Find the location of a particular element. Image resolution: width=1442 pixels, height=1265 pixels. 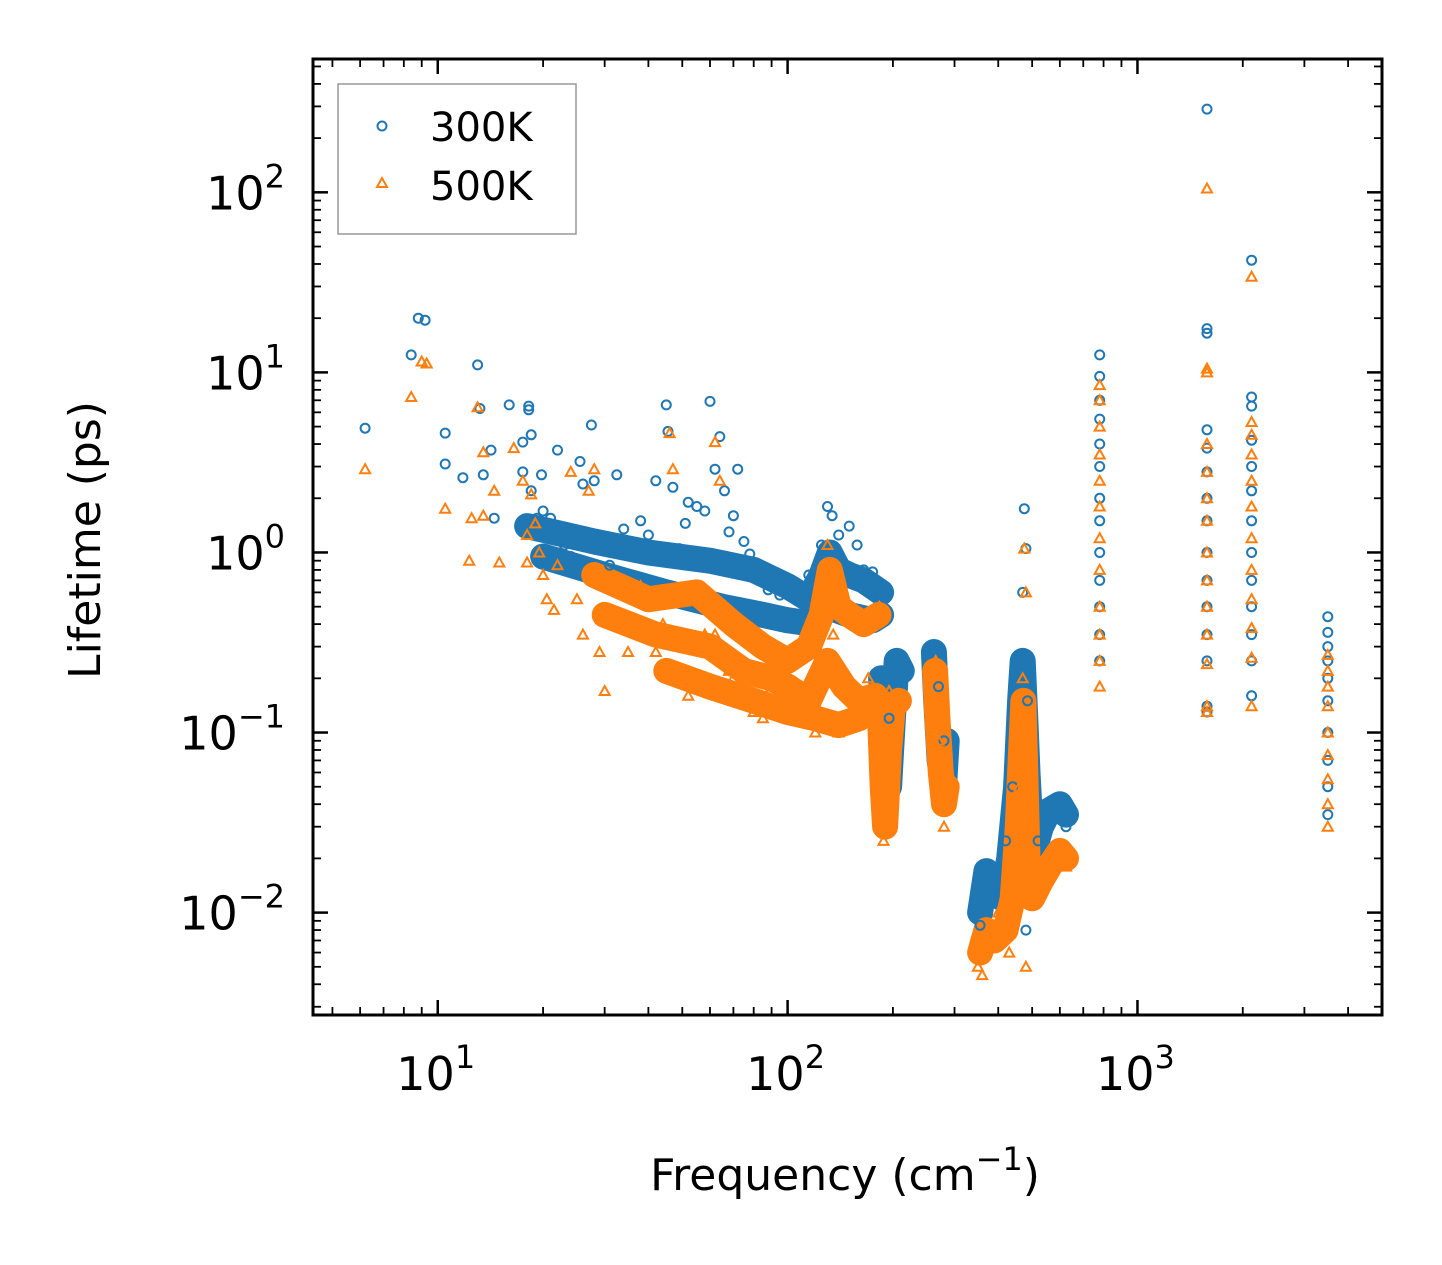

y-tick-label: 10⁻² is located at coordinates (232, 909).